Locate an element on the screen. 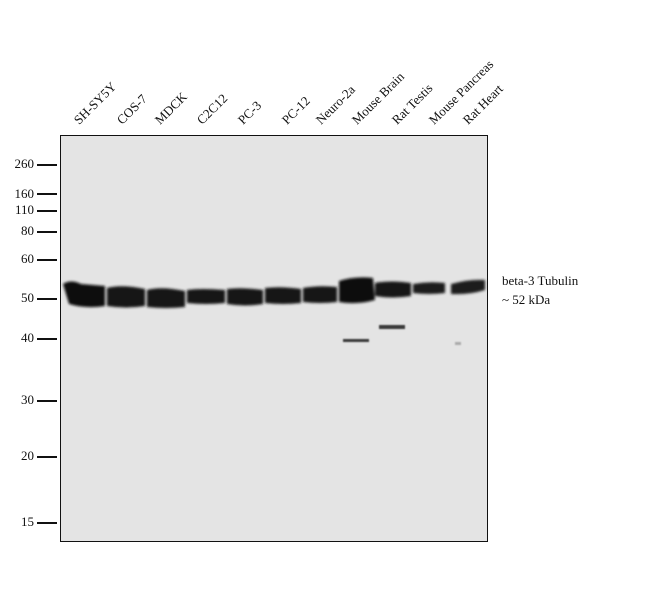  band-mouse-pancreas is located at coordinates (429, 288).